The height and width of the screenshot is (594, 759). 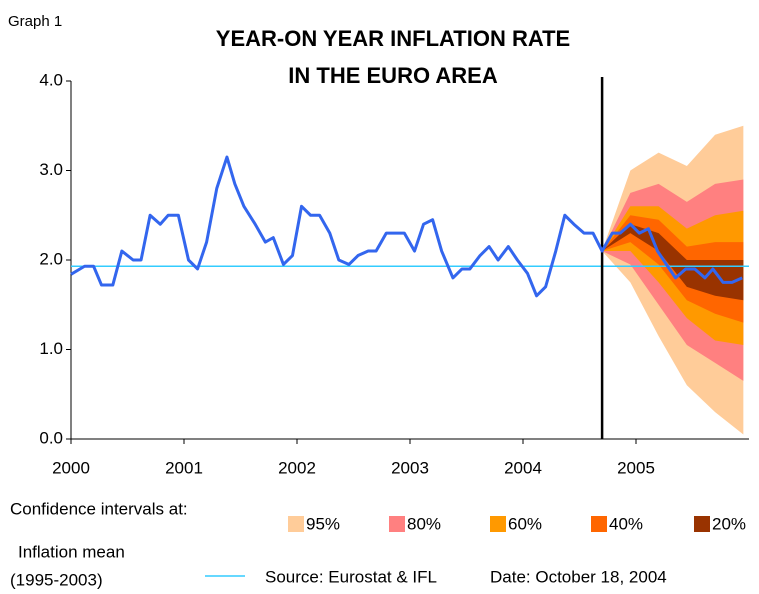 What do you see at coordinates (184, 467) in the screenshot?
I see `x-tick-label: 2001` at bounding box center [184, 467].